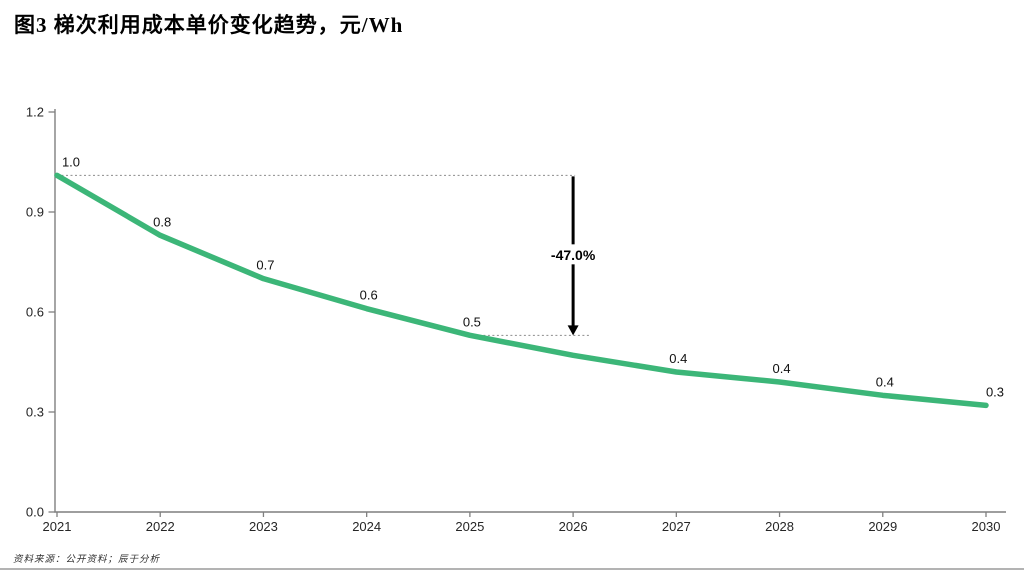 This screenshot has width=1024, height=570. I want to click on annotation-label: -47.0%, so click(573, 255).